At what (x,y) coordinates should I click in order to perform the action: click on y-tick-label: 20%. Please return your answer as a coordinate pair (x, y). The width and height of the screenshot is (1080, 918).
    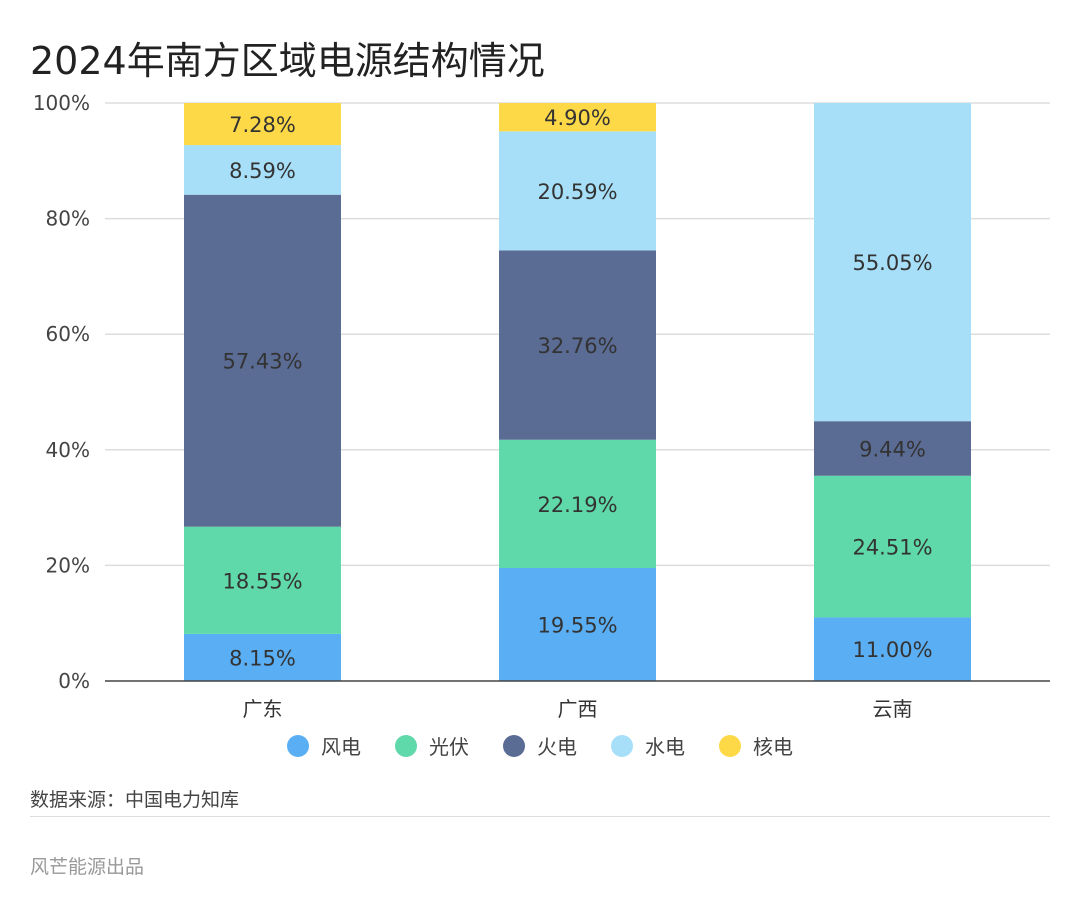
    Looking at the image, I should click on (68, 565).